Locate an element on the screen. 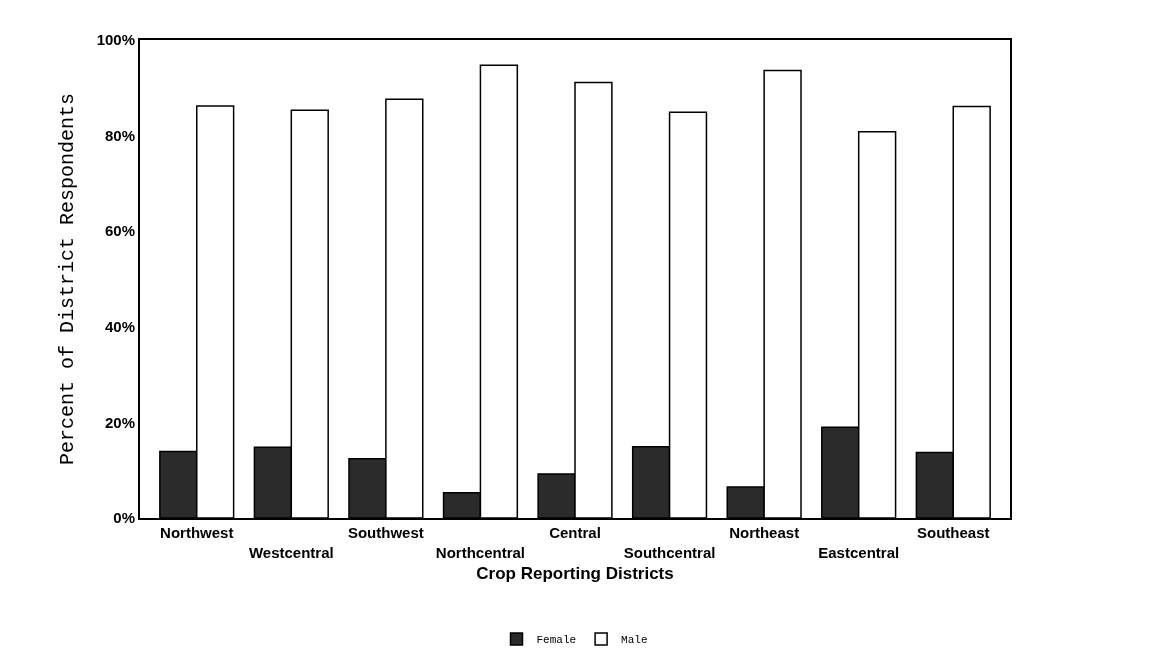  x-tick-label: Southcentral is located at coordinates (669, 552).